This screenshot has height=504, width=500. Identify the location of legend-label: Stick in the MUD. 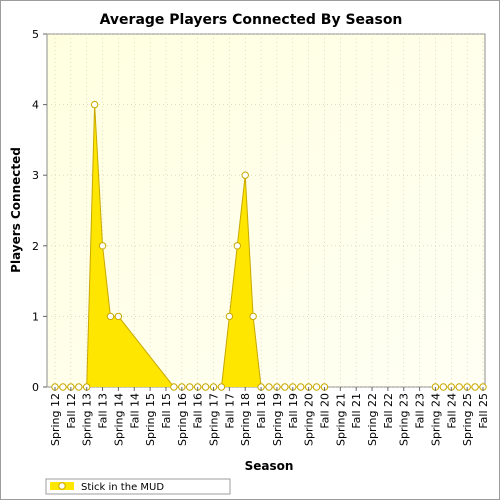
(122, 487).